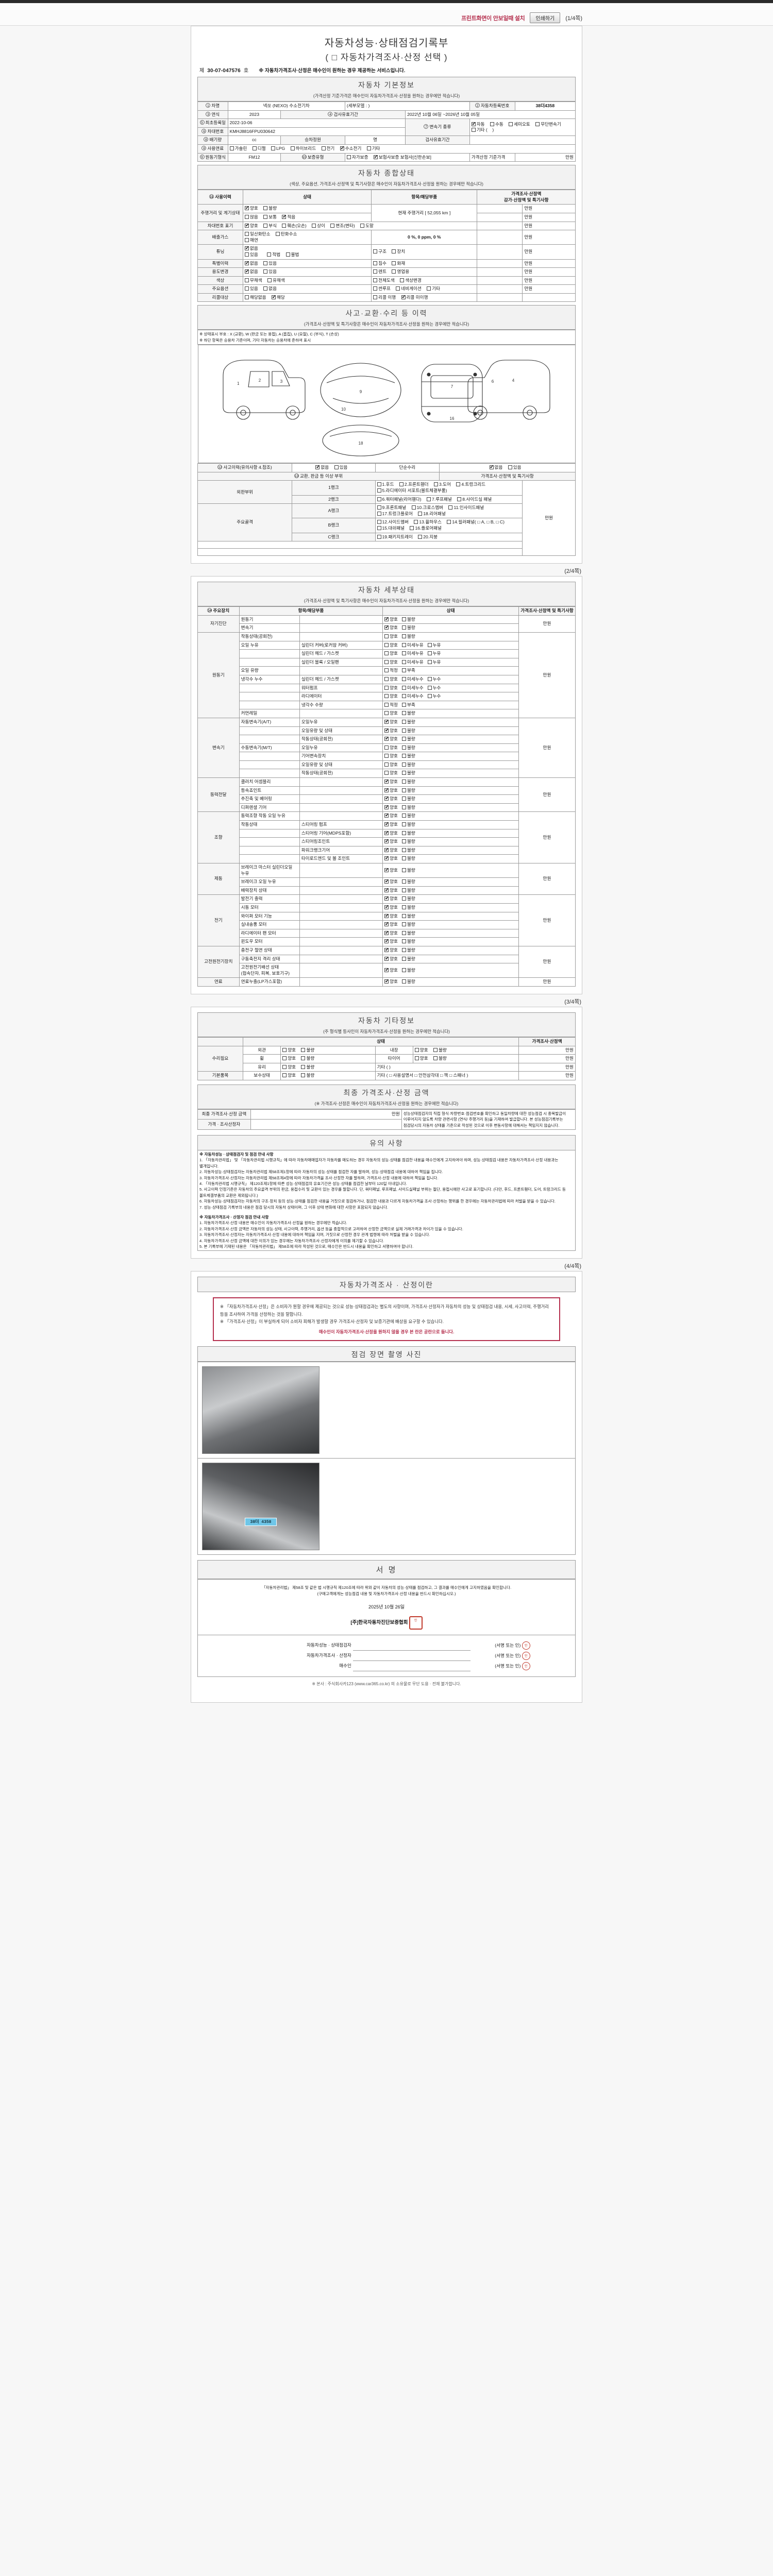 The image size is (773, 2576). I want to click on option-special-none: 없음, so click(251, 263).